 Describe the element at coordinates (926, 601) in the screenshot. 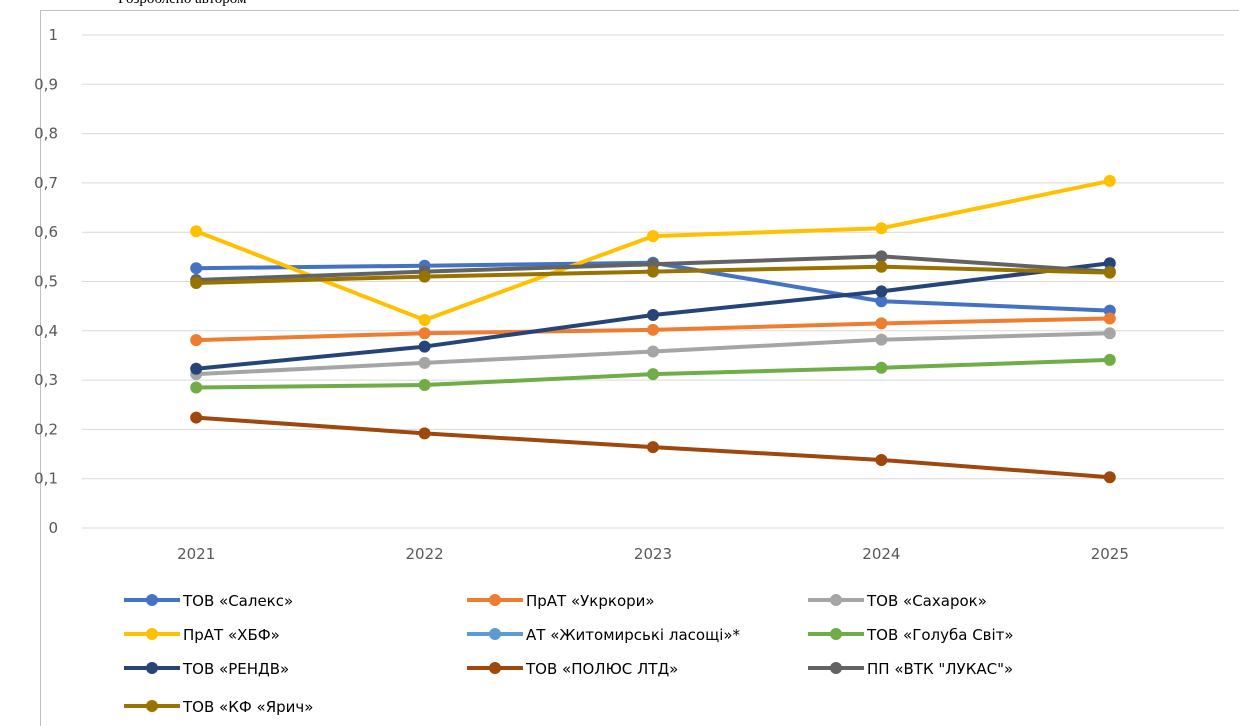

I see `legend-label: ТОВ «Сахарок»` at that location.